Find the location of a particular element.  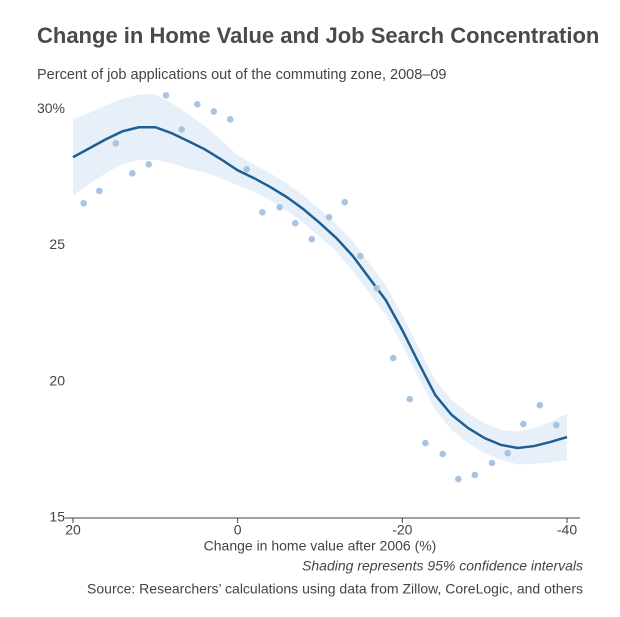

y-tick-label: 15 is located at coordinates (57, 517).